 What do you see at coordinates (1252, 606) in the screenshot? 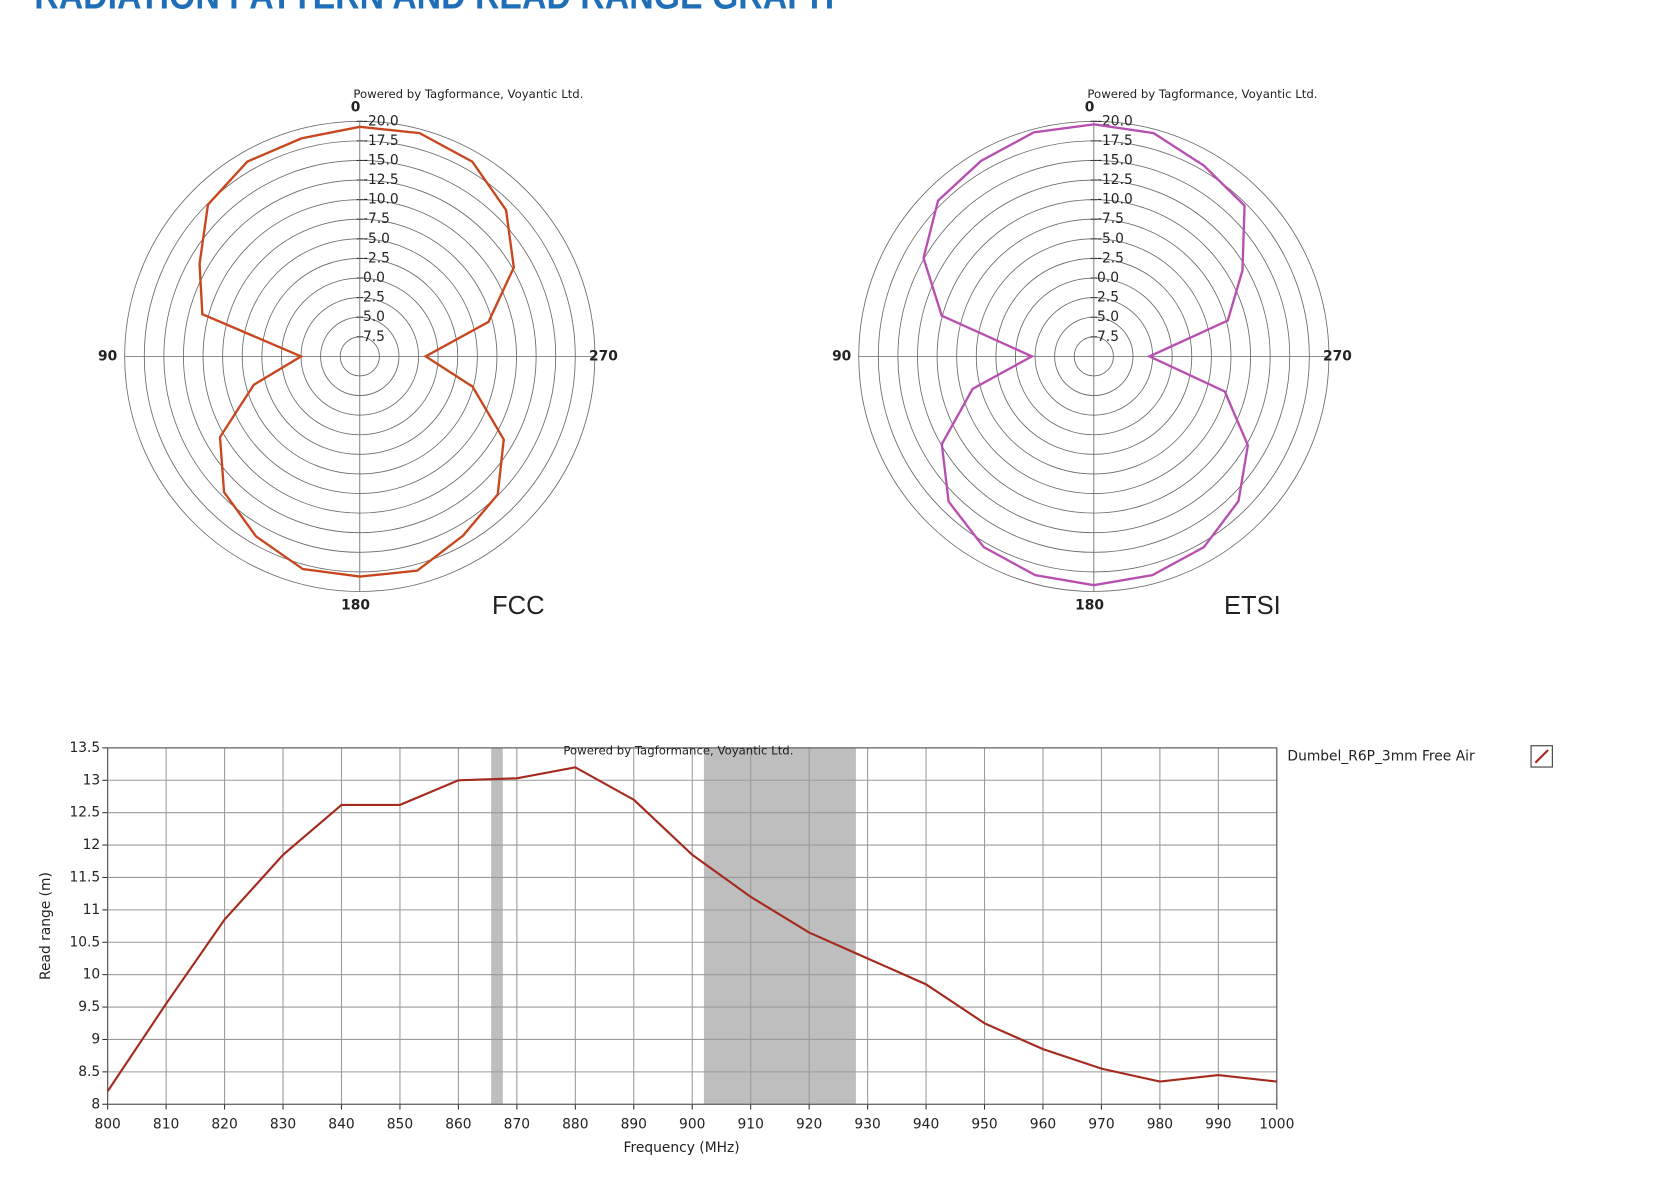
I see `annotation: ETSI` at bounding box center [1252, 606].